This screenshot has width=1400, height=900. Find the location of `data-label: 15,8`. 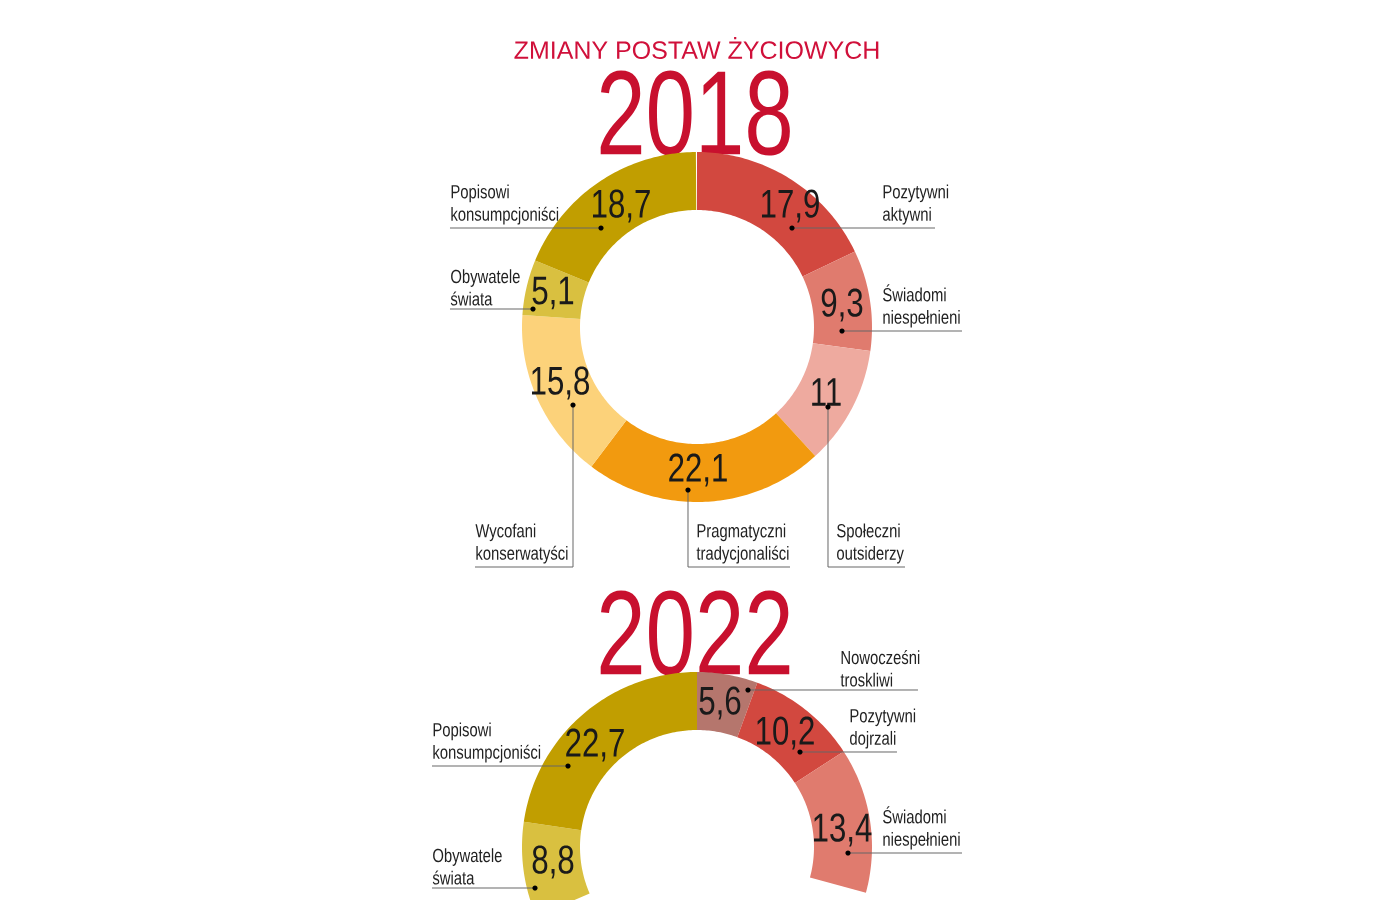

data-label: 15,8 is located at coordinates (560, 383).